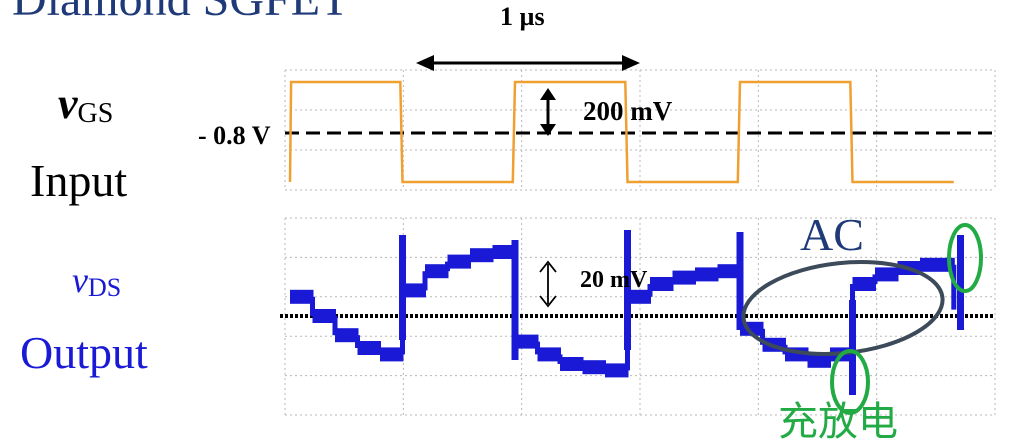  Describe the element at coordinates (522, 16) in the screenshot. I see `period-label: 1 µs` at that location.